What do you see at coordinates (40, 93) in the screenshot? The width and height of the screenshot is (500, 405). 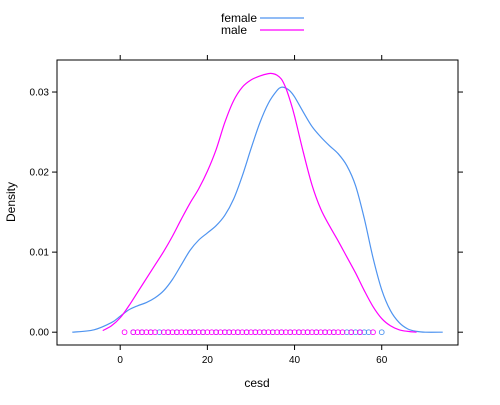 I see `y-tick-label: 0.03` at bounding box center [40, 93].